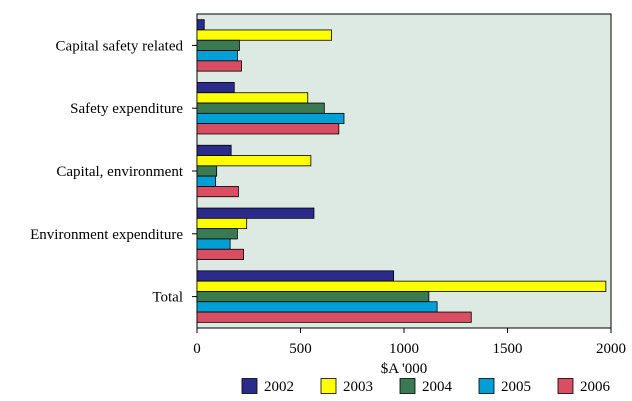 The width and height of the screenshot is (632, 401). What do you see at coordinates (197, 349) in the screenshot?
I see `x-tick-label: 0` at bounding box center [197, 349].